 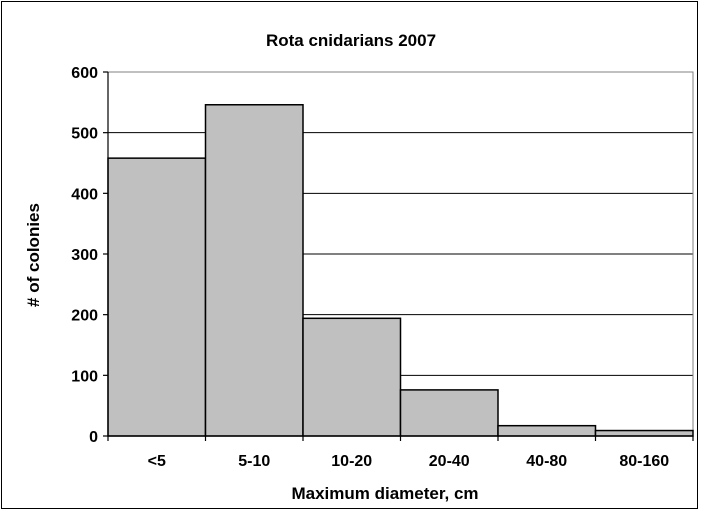 What do you see at coordinates (84, 73) in the screenshot?
I see `y-tick-label: 600` at bounding box center [84, 73].